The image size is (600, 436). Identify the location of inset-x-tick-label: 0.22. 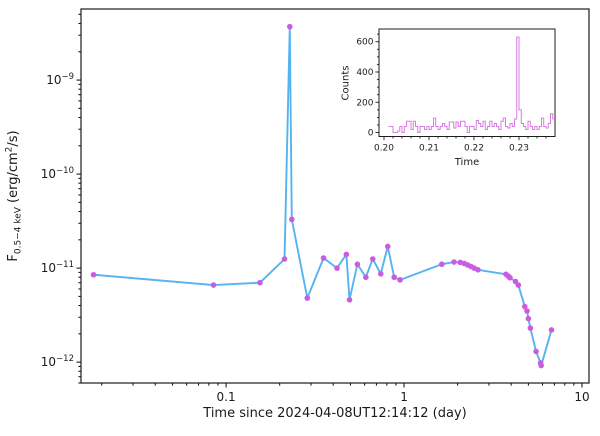
(474, 149).